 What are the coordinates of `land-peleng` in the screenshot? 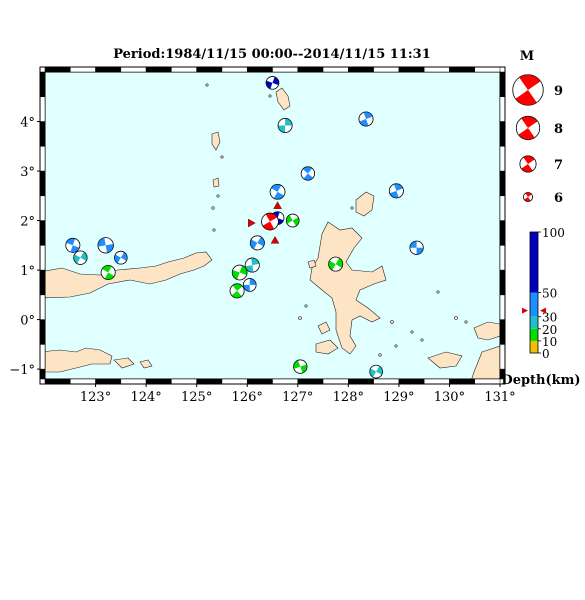 It's located at (124, 363).